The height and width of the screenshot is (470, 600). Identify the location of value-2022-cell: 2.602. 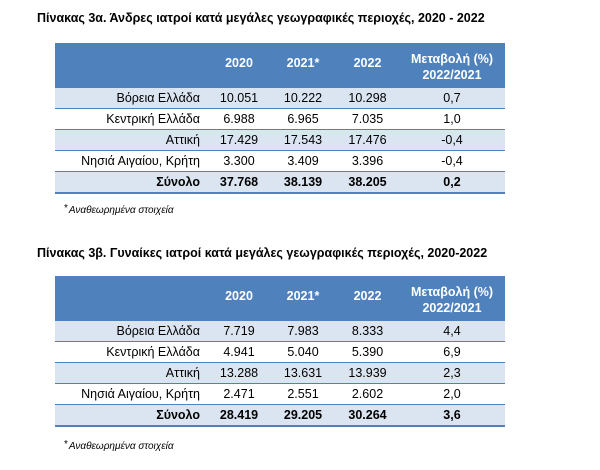
(367, 394).